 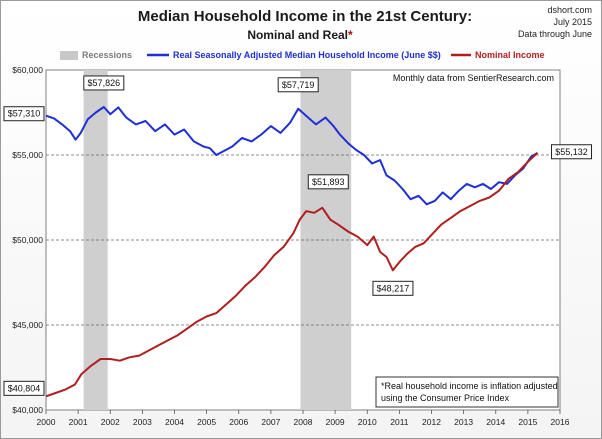 I want to click on annotation-label: $57,310, so click(x=24, y=114).